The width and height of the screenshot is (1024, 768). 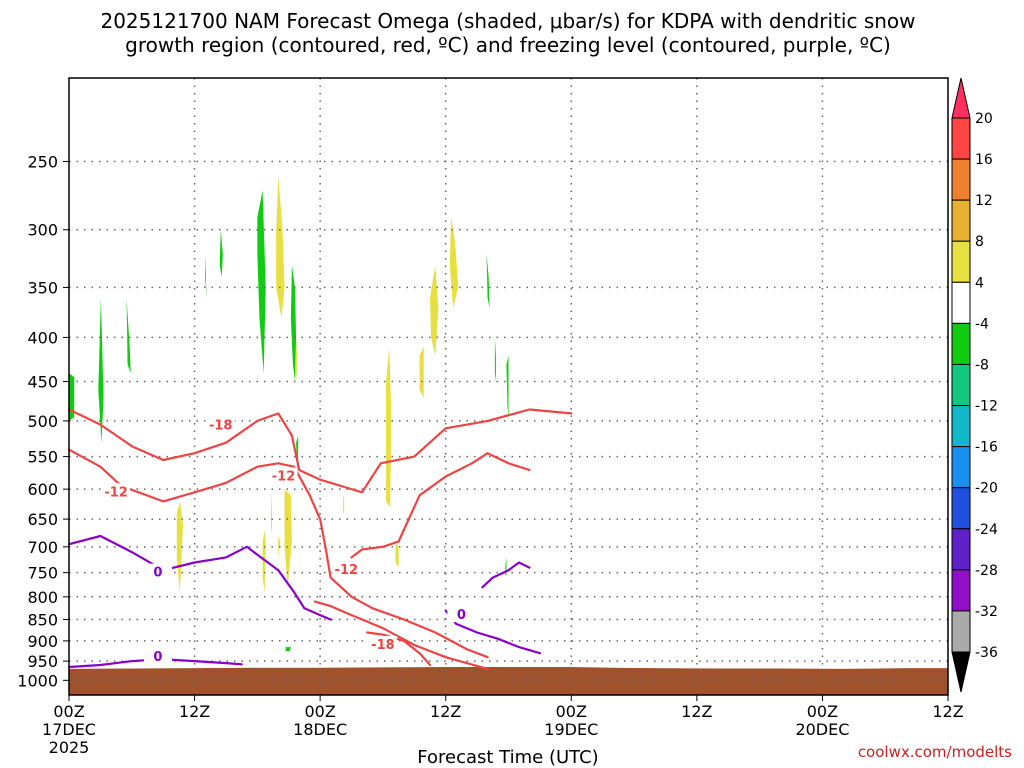 What do you see at coordinates (42, 547) in the screenshot?
I see `y-tick-label-700: 700` at bounding box center [42, 547].